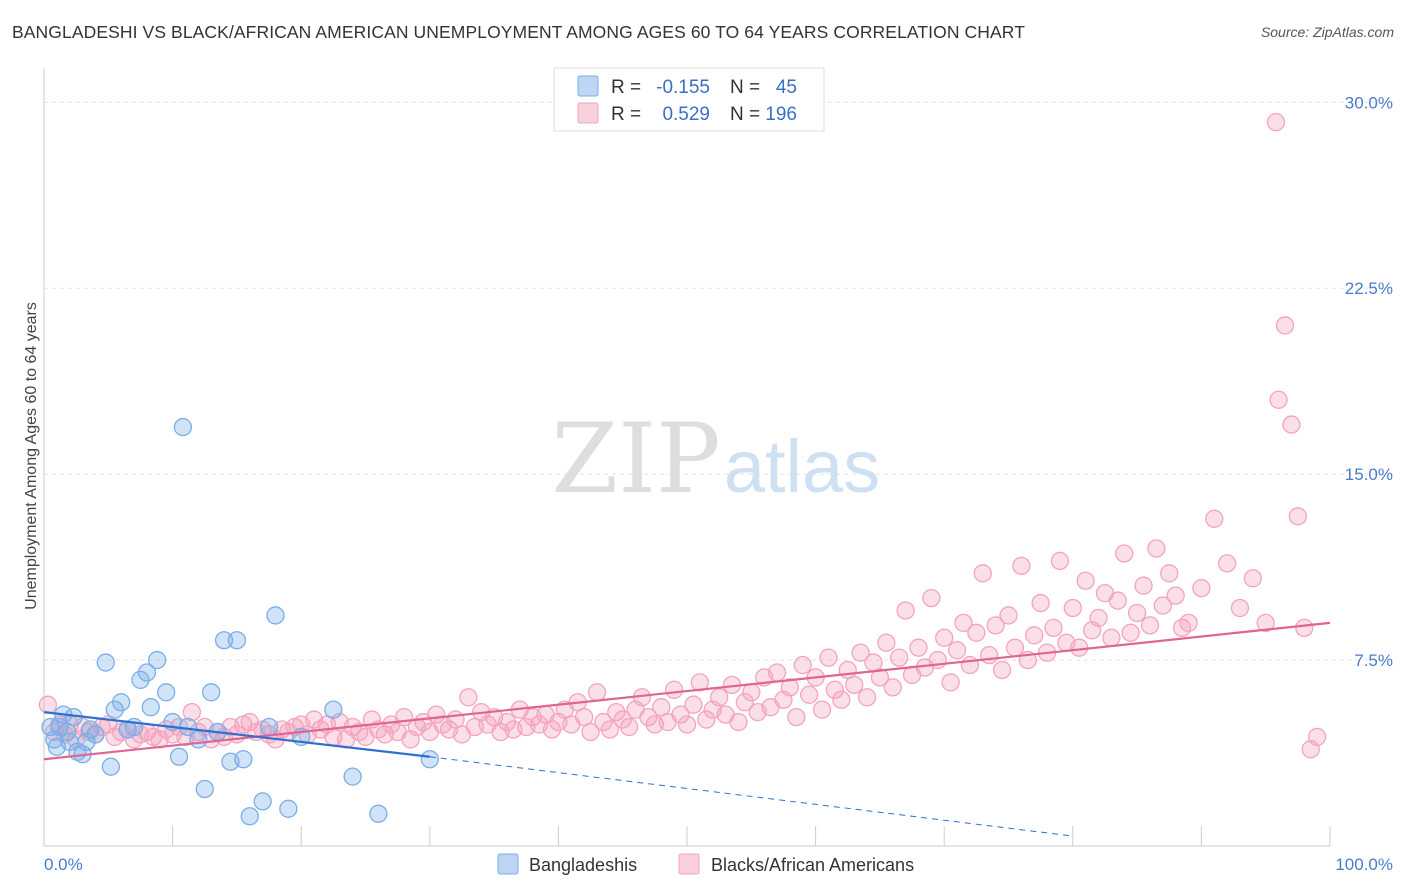  I want to click on y-tick-label-2: 22.5%, so click(1369, 288).